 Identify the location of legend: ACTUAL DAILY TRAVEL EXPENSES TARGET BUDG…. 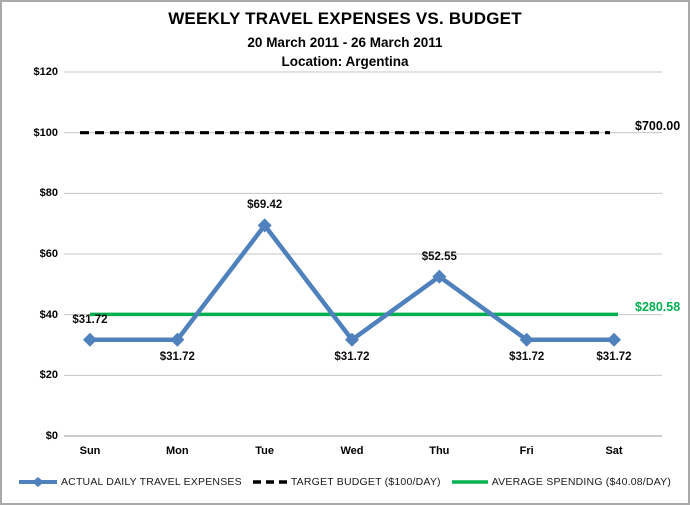
(345, 482).